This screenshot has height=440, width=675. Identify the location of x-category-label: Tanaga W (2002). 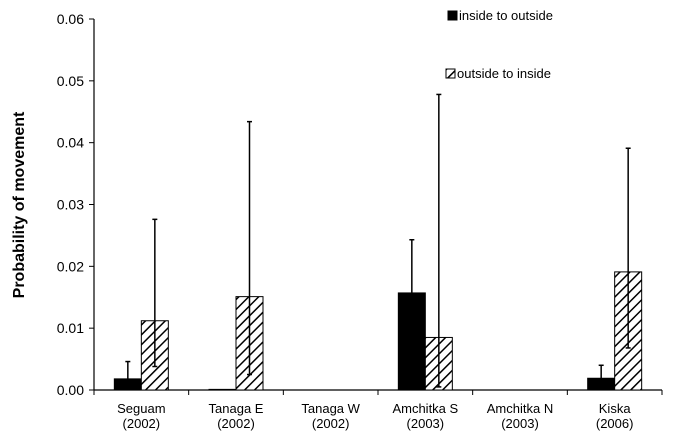
(330, 416).